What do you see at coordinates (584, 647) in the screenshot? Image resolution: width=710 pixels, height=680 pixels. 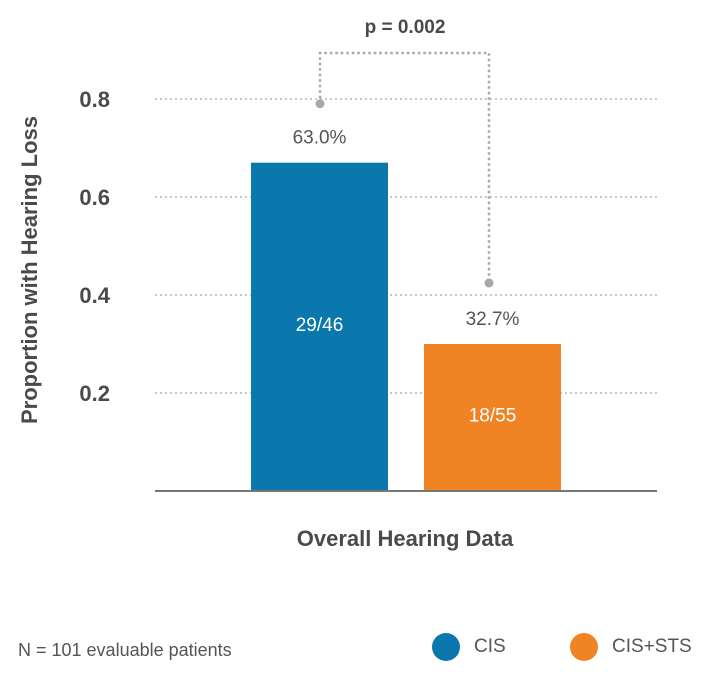 I see `legend-swatch-cis-sts` at bounding box center [584, 647].